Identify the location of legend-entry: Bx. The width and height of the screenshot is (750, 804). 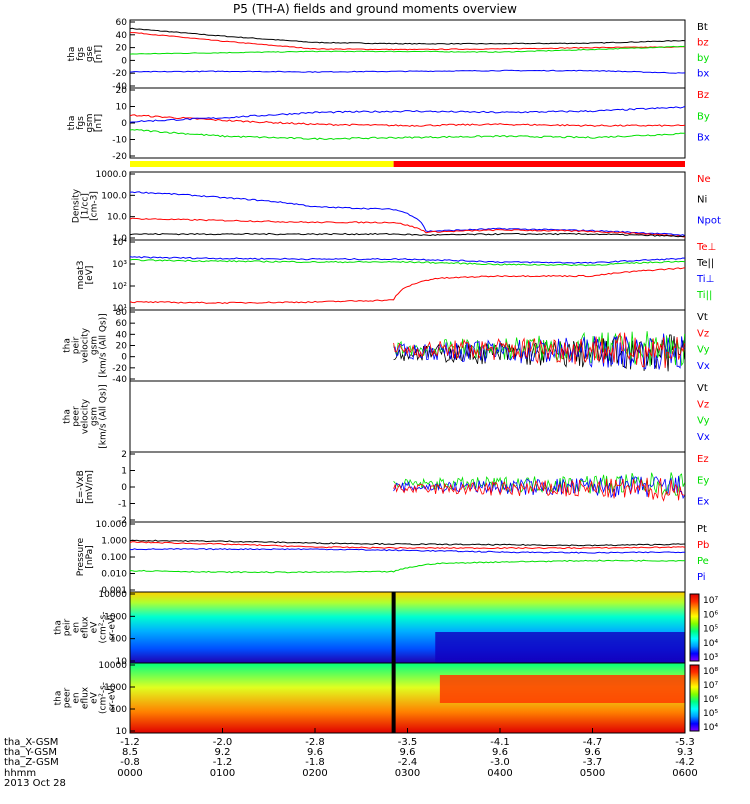
(703, 138).